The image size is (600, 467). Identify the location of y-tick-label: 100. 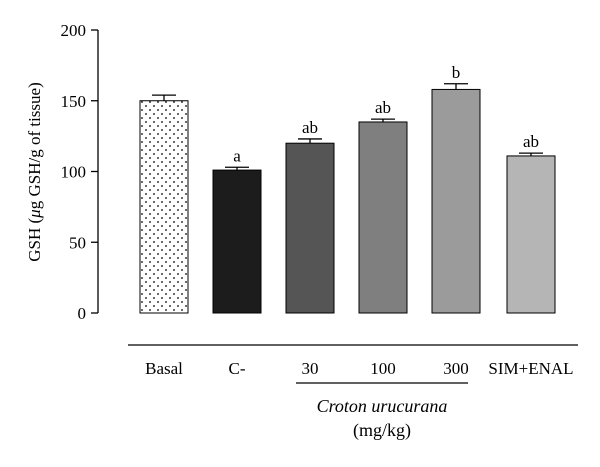
(74, 172).